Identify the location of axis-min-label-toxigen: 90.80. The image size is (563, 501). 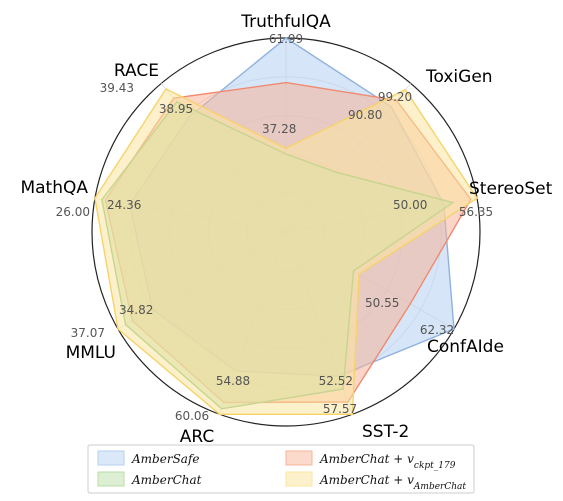
(365, 115).